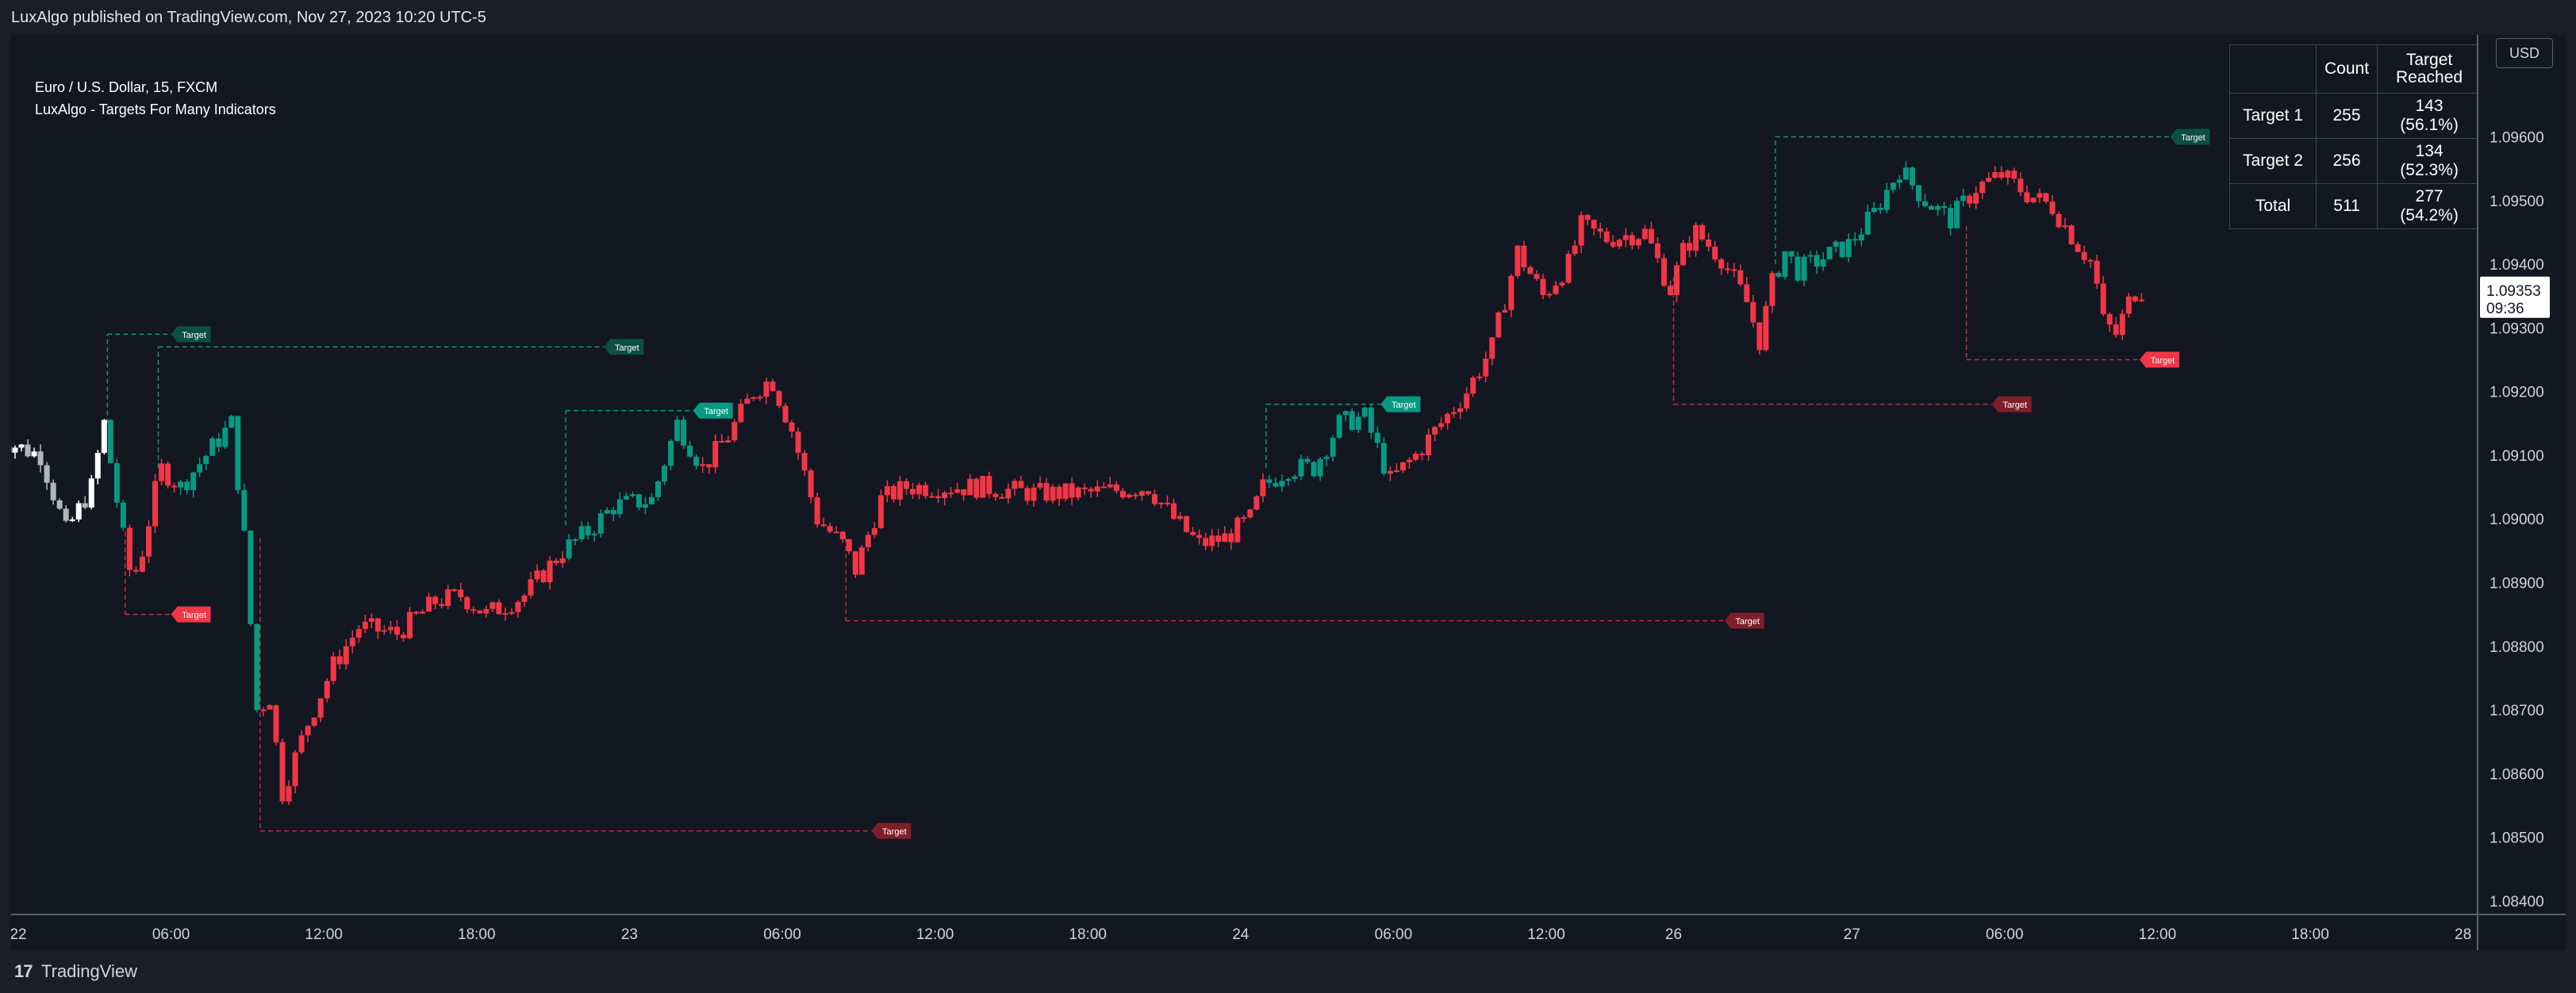 The image size is (2576, 993). Describe the element at coordinates (155, 109) in the screenshot. I see `indicator-legend: LuxAlgo - Targets For Many Indicators` at that location.